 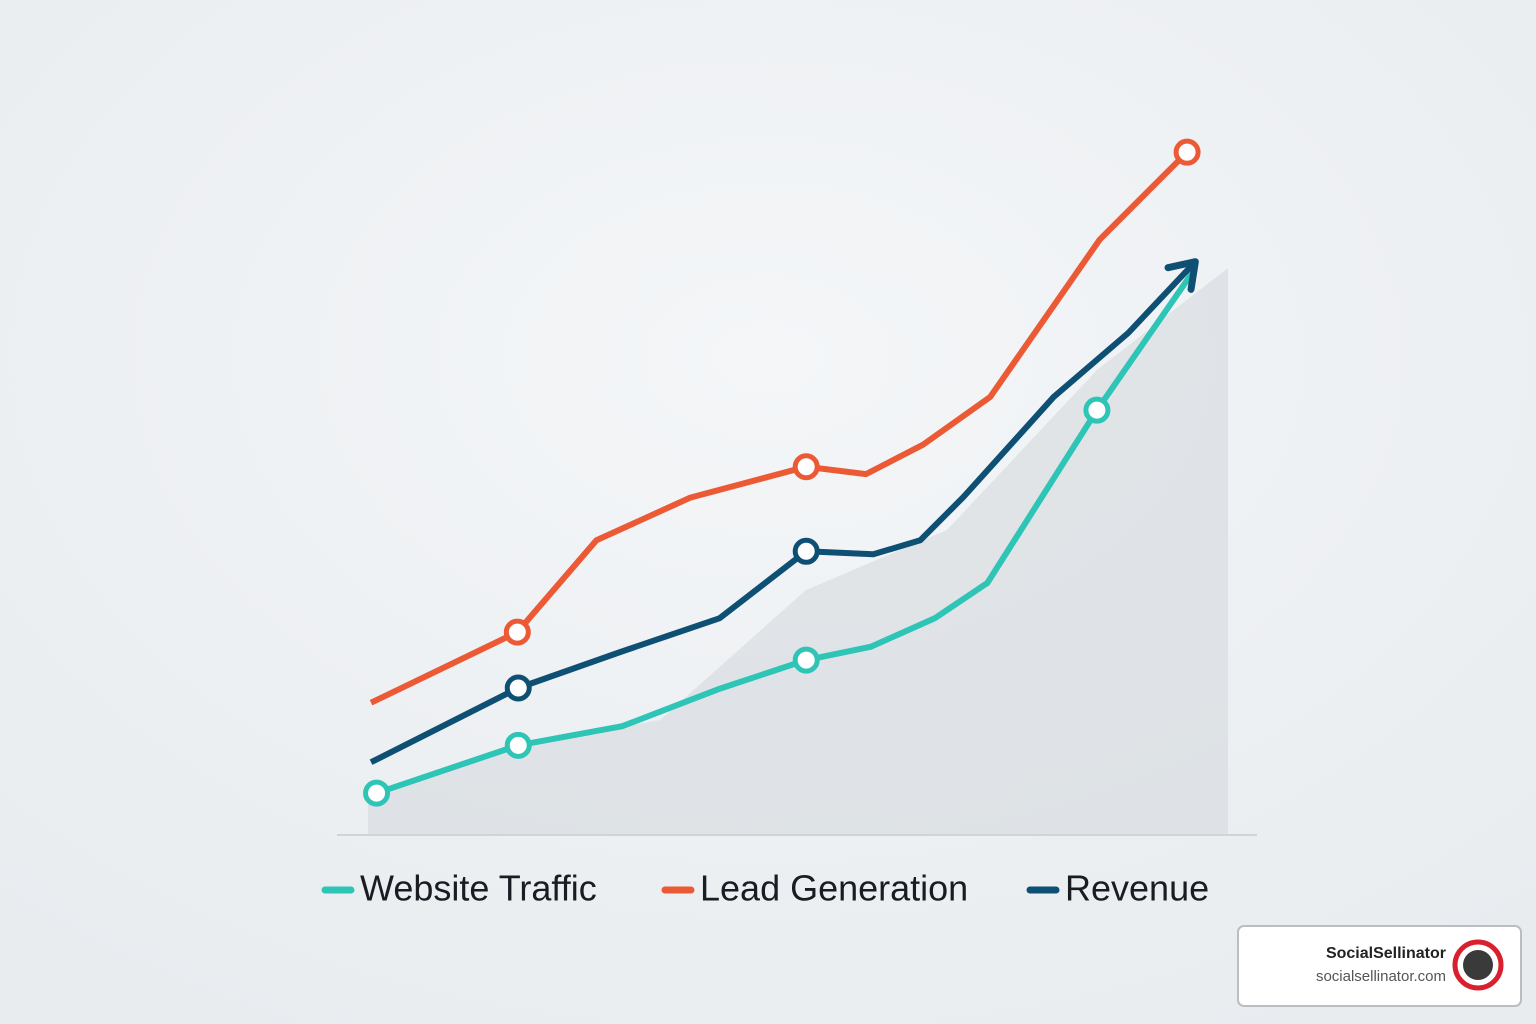 I want to click on arrow-head, so click(x=1181, y=275).